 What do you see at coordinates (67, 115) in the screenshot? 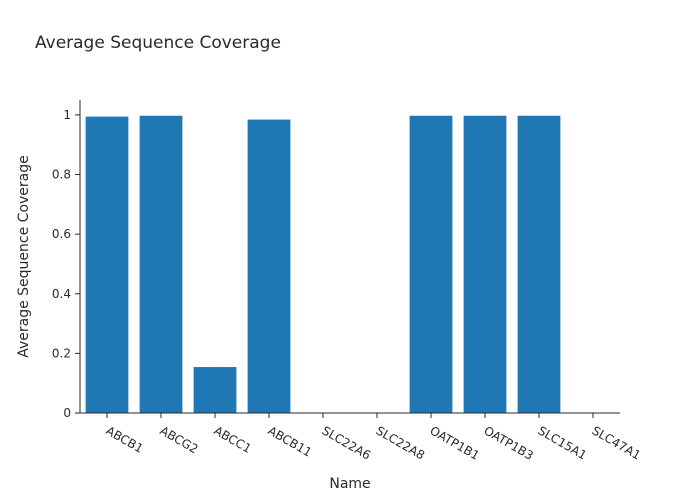
I see `y-tick-label: 1` at bounding box center [67, 115].